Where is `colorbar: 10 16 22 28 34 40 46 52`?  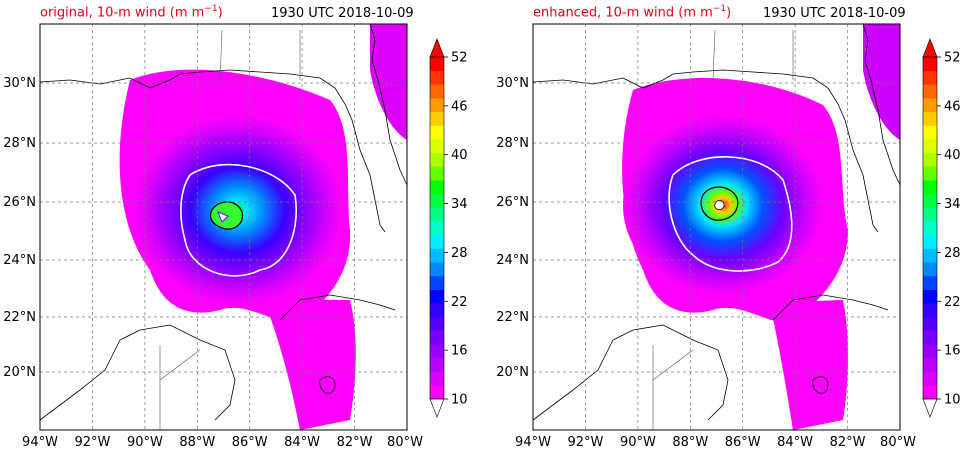
colorbar: 10 16 22 28 34 40 46 52 is located at coordinates (448, 228).